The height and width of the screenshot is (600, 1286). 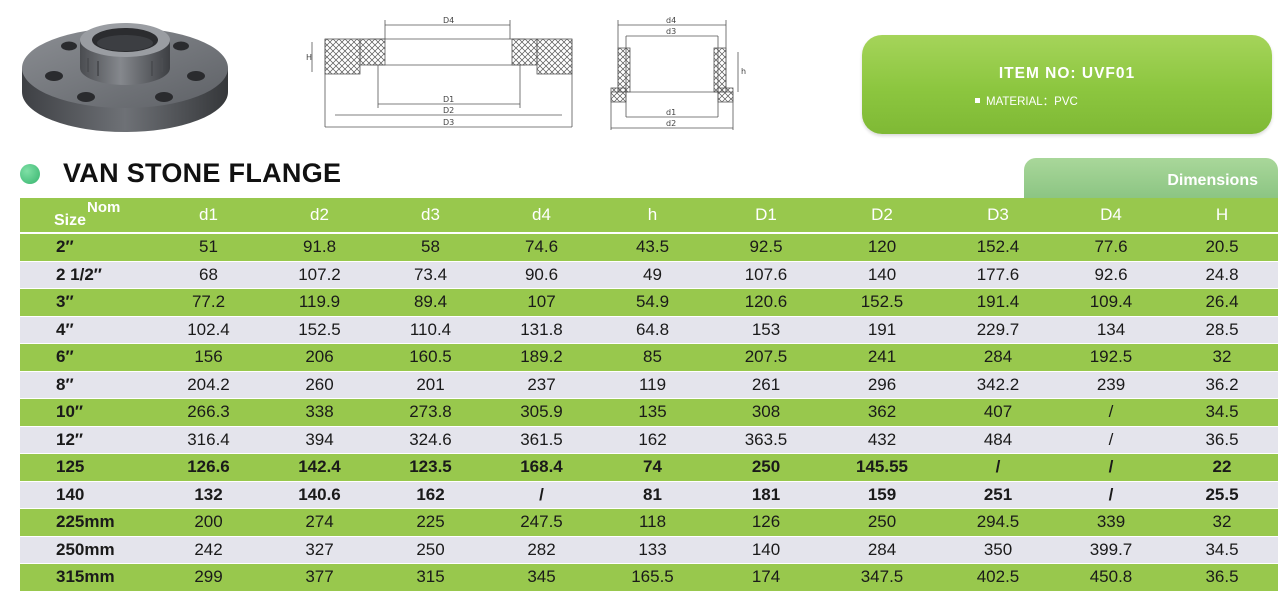 What do you see at coordinates (86, 577) in the screenshot?
I see `size-cell: 315mm` at bounding box center [86, 577].